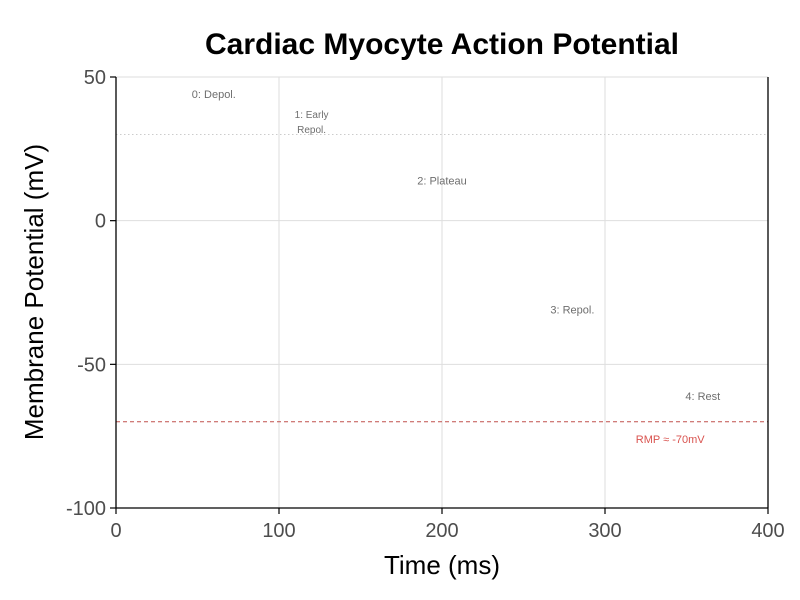 The height and width of the screenshot is (600, 800). I want to click on annotation-line: 1: Early, so click(312, 115).